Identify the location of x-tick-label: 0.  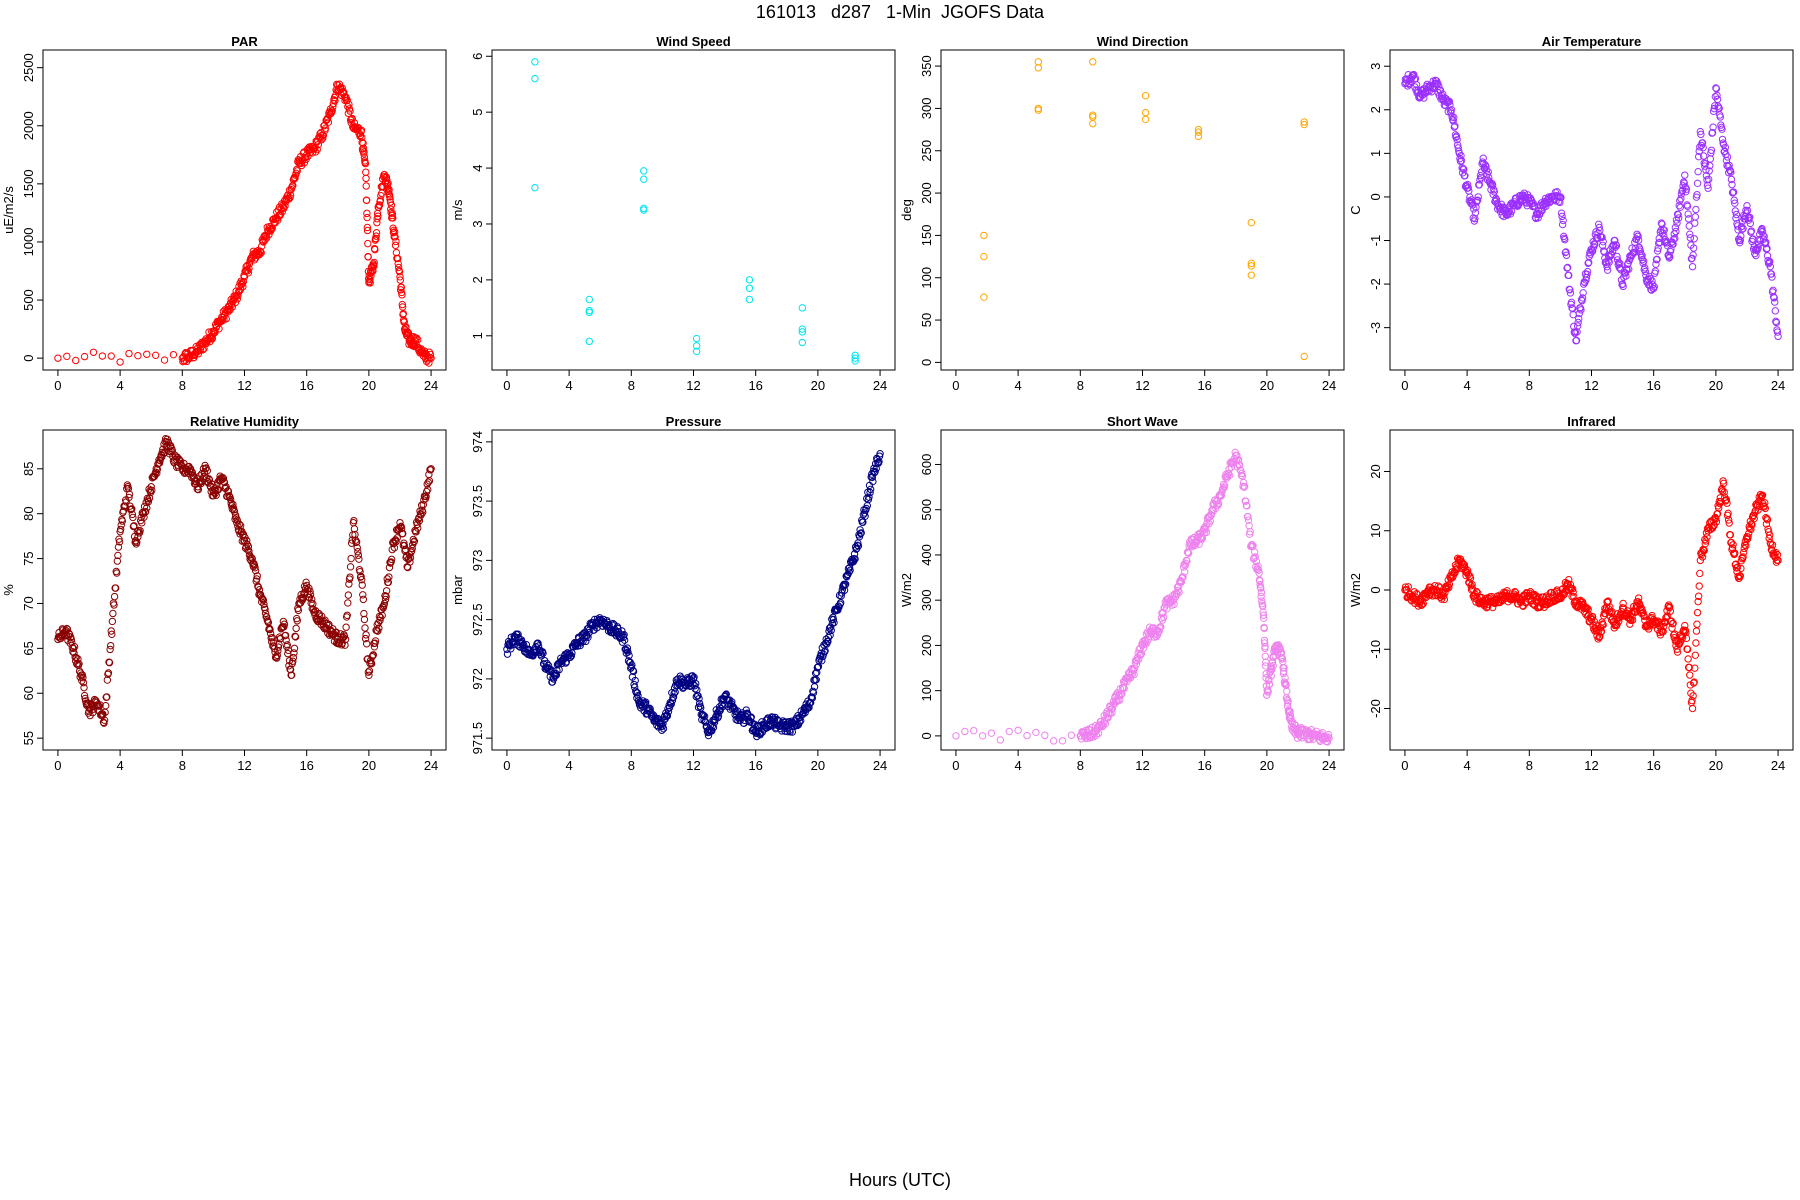
(1404, 385).